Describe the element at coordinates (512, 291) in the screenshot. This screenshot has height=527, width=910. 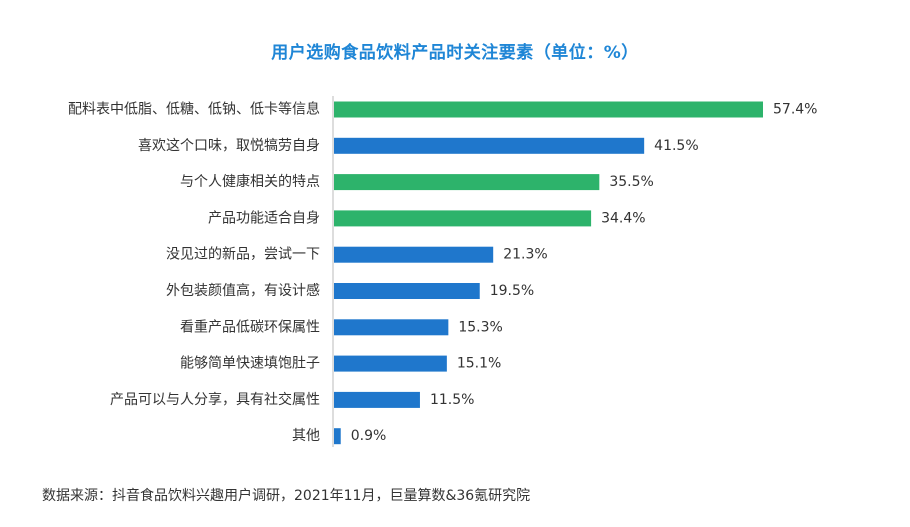
I see `data-label: 19.5%` at that location.